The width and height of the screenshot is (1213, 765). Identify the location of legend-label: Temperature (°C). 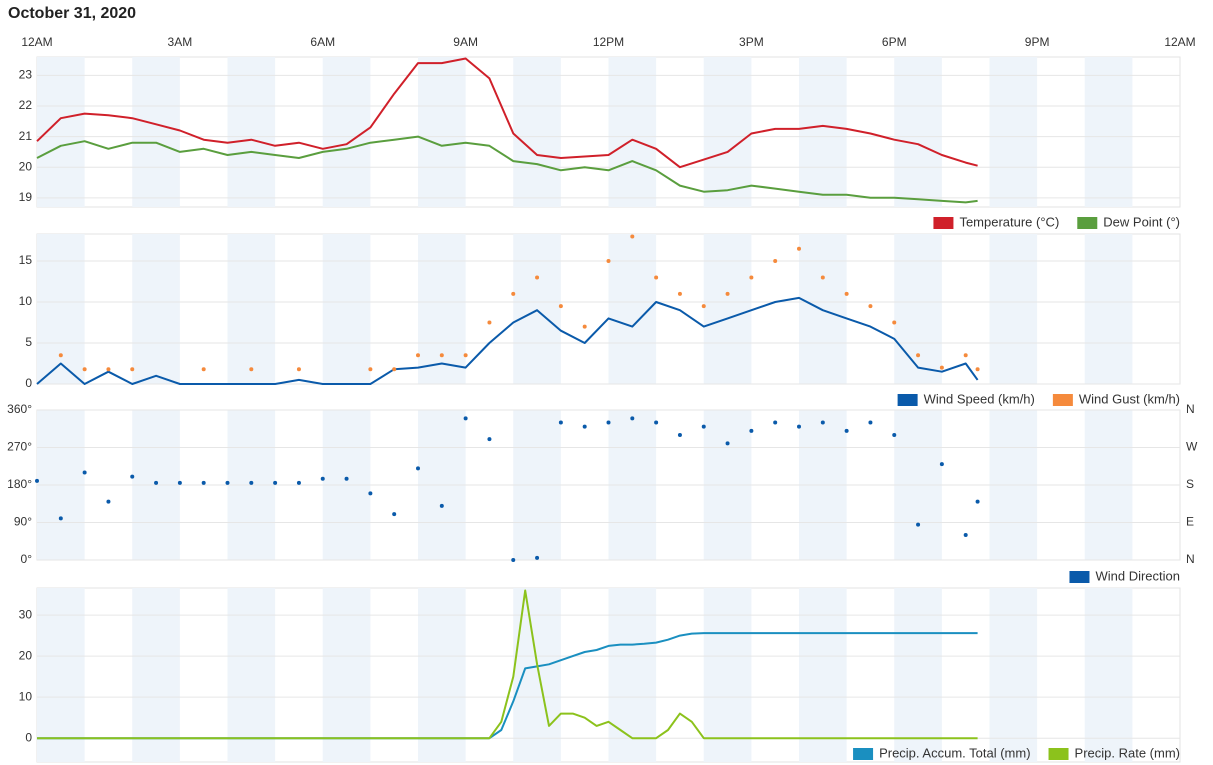
(1009, 221).